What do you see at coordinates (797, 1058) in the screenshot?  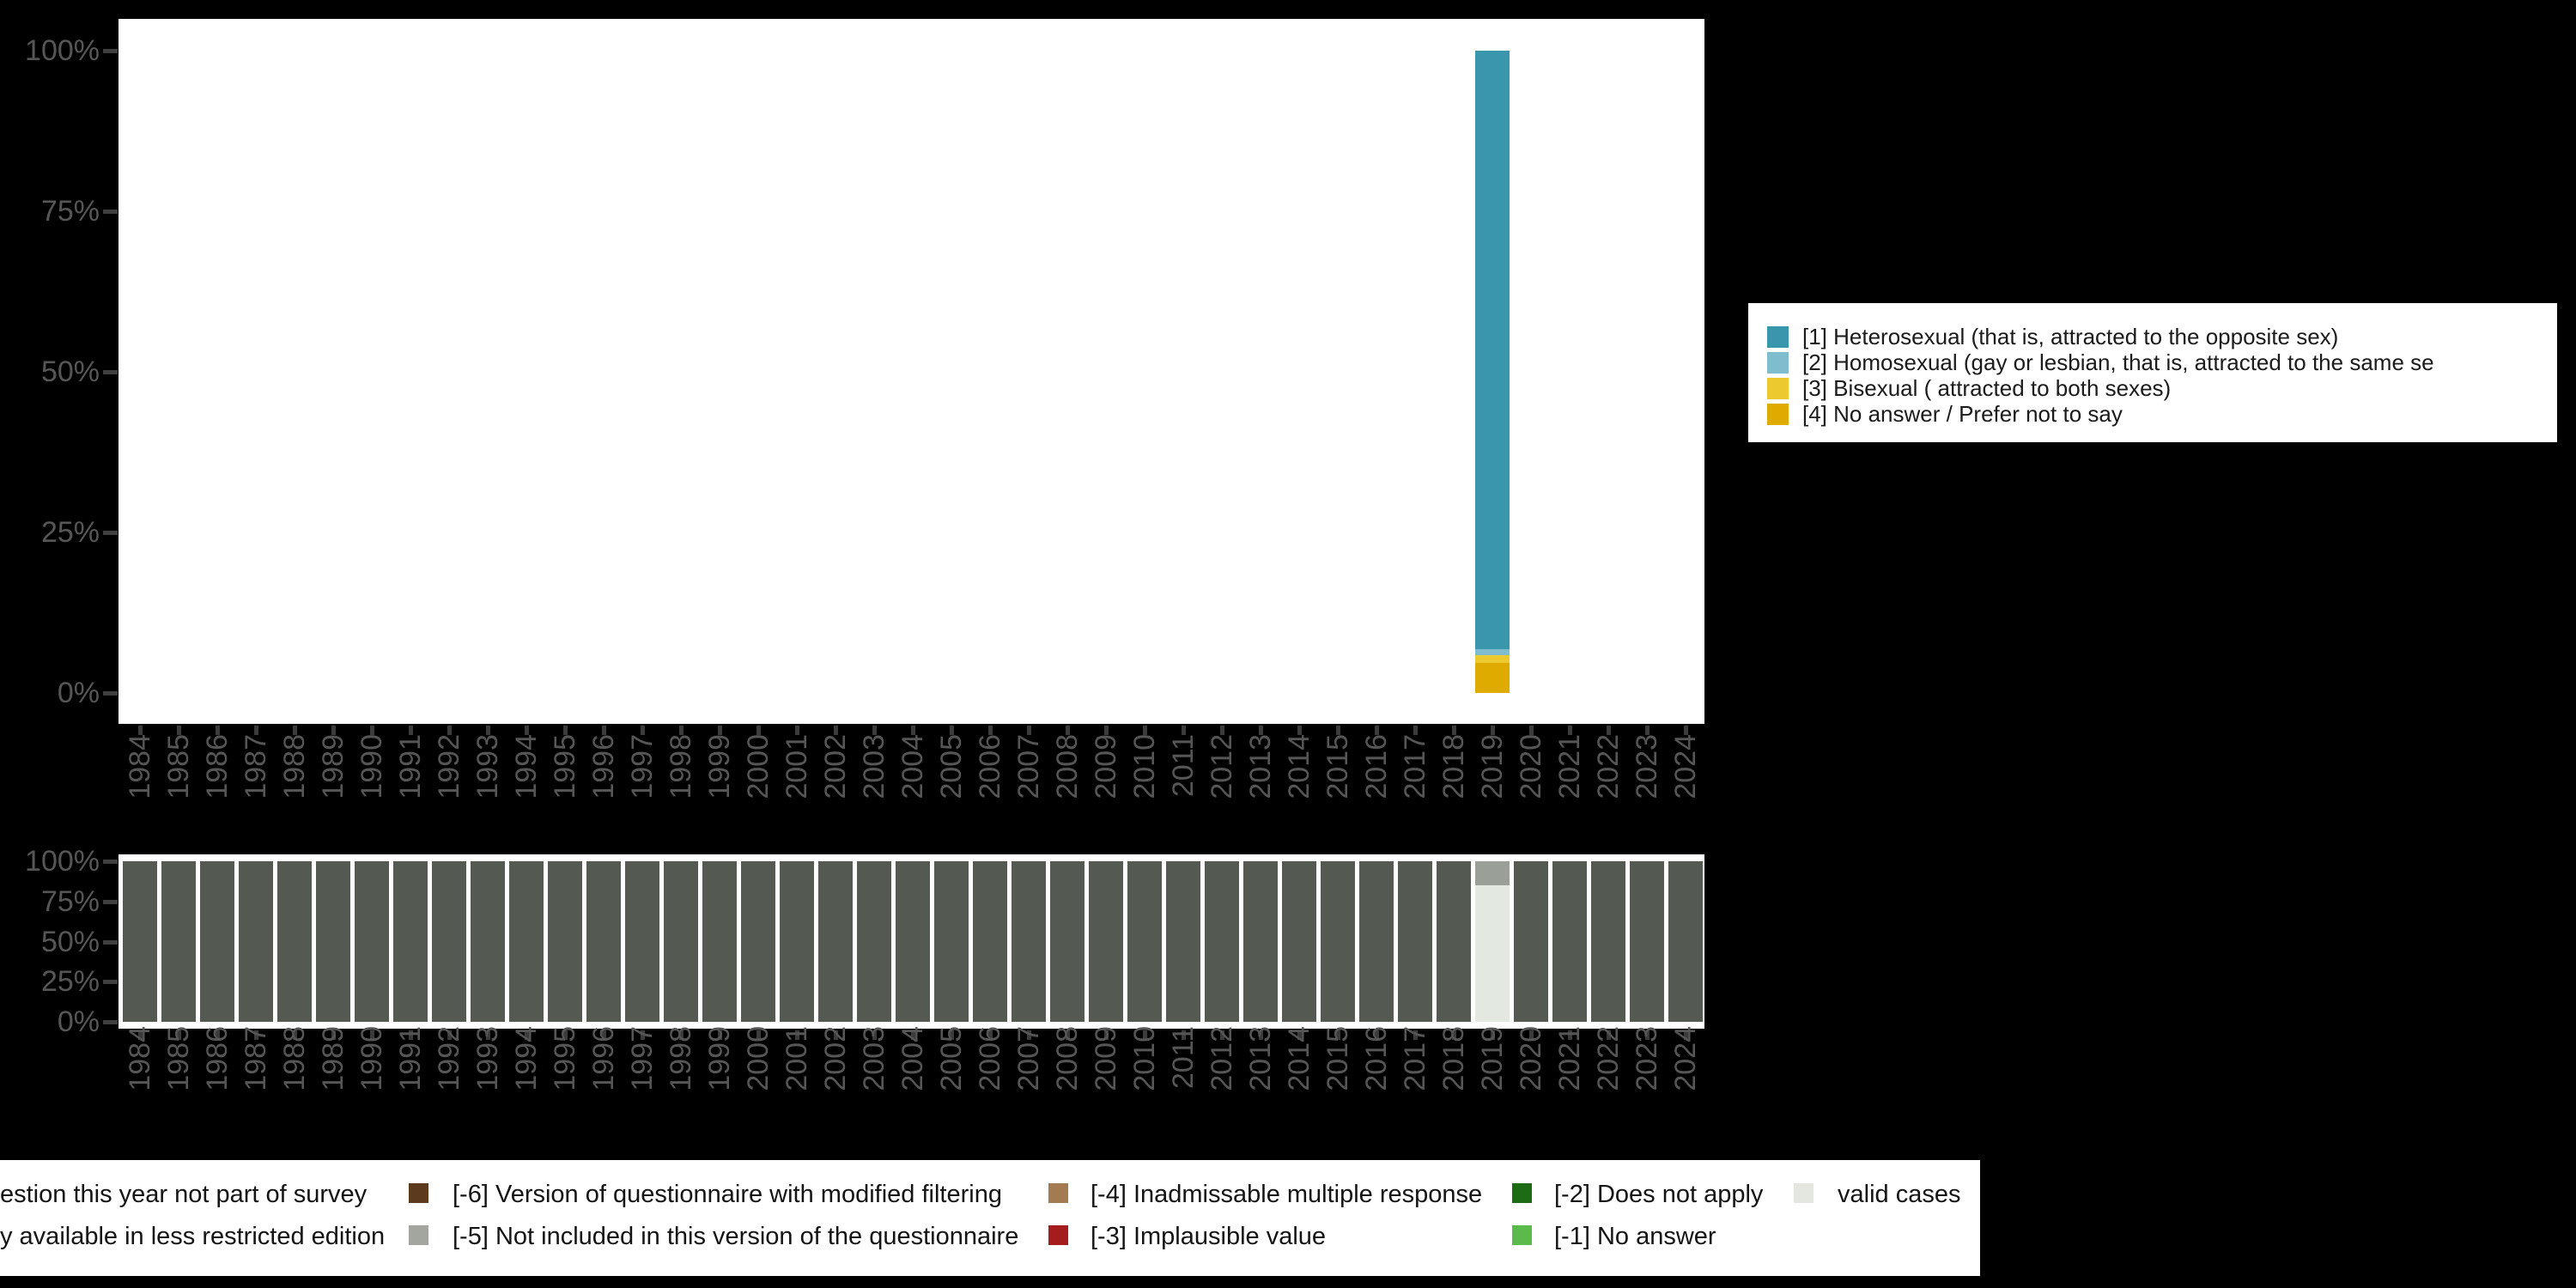 I see `x-axis-year-label: 2001` at bounding box center [797, 1058].